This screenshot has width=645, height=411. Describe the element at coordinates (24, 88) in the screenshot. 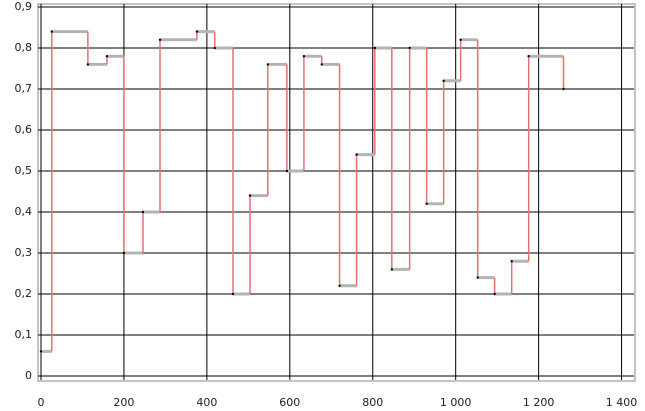

I see `y-tick-label: 0,7` at that location.